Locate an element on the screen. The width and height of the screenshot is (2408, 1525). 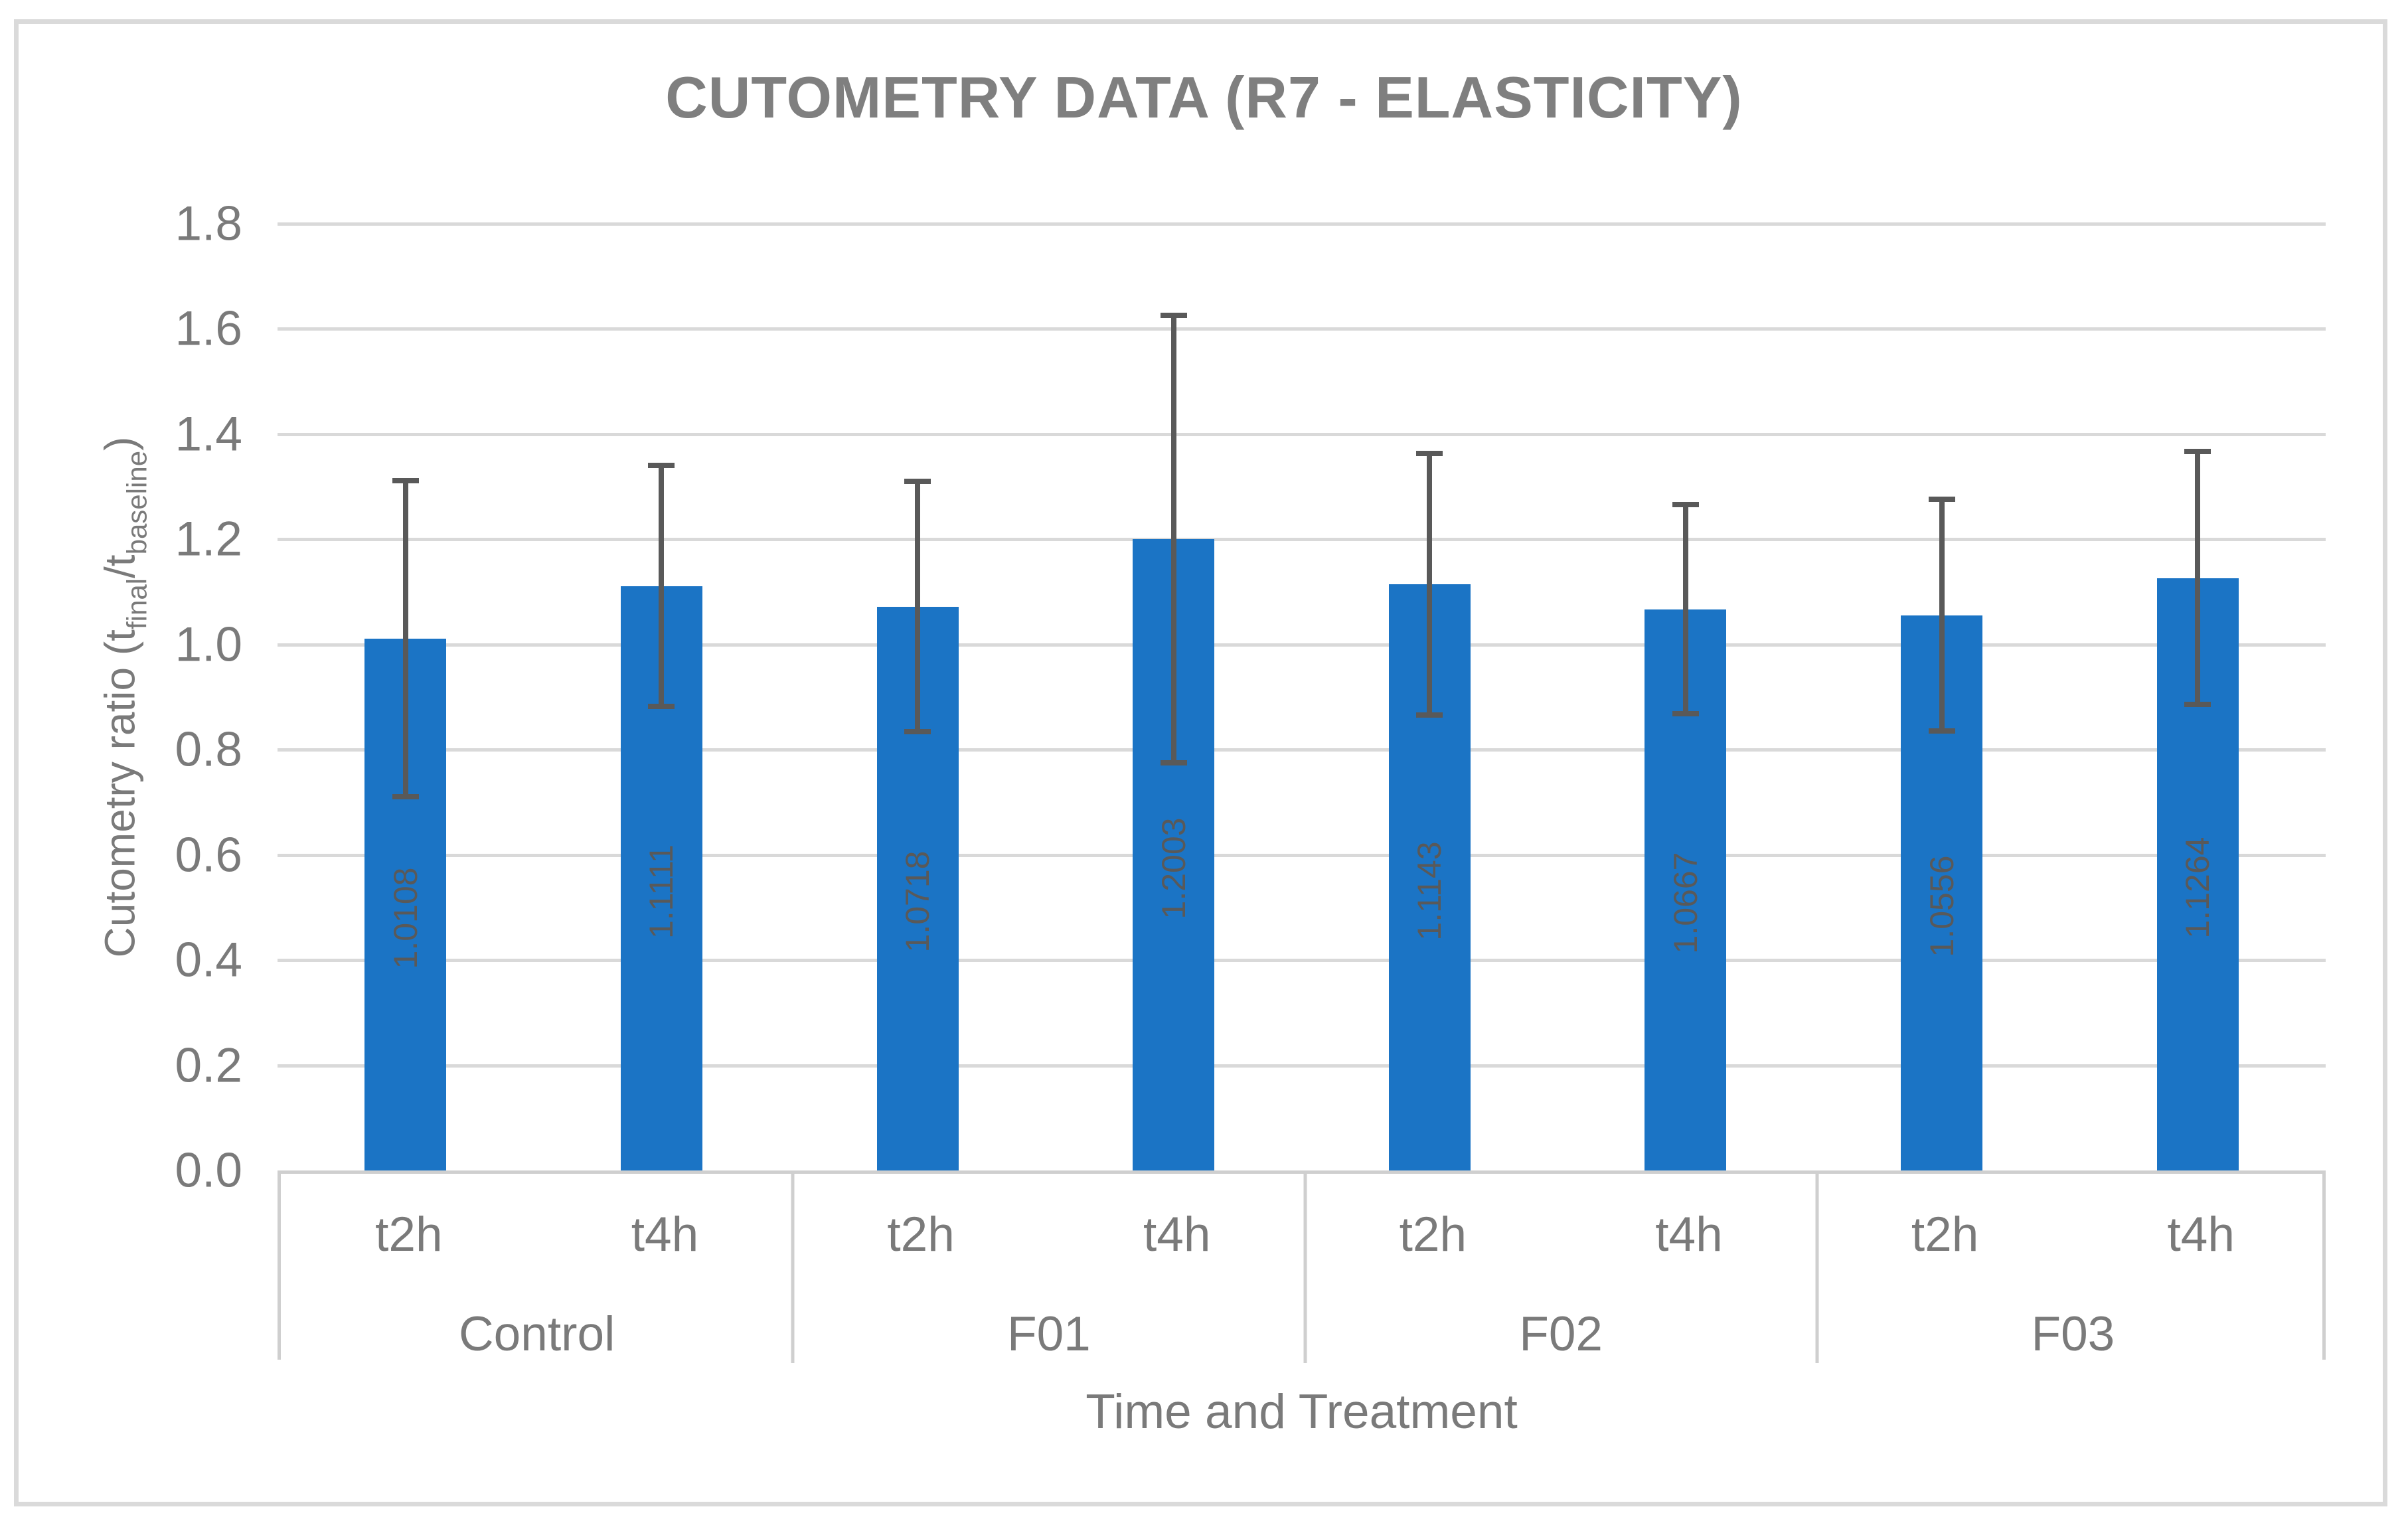
group-label-Control: Control is located at coordinates (536, 1334).